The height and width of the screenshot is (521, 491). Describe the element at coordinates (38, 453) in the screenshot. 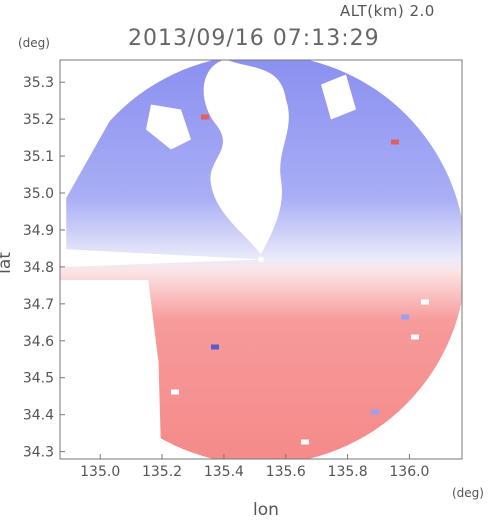

I see `y-tick-label: 34.3` at that location.